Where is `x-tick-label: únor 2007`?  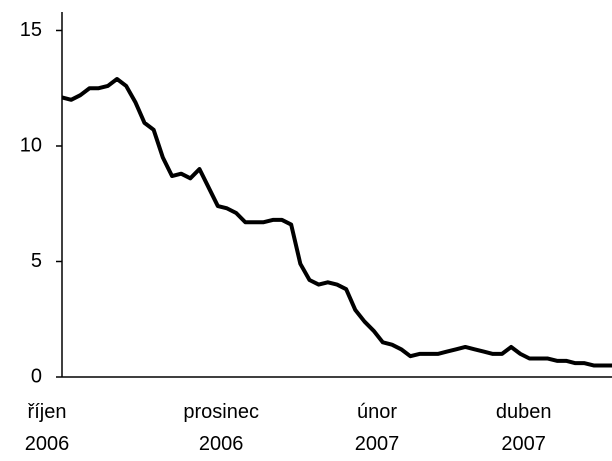
x-tick-label: únor 2007 is located at coordinates (377, 428).